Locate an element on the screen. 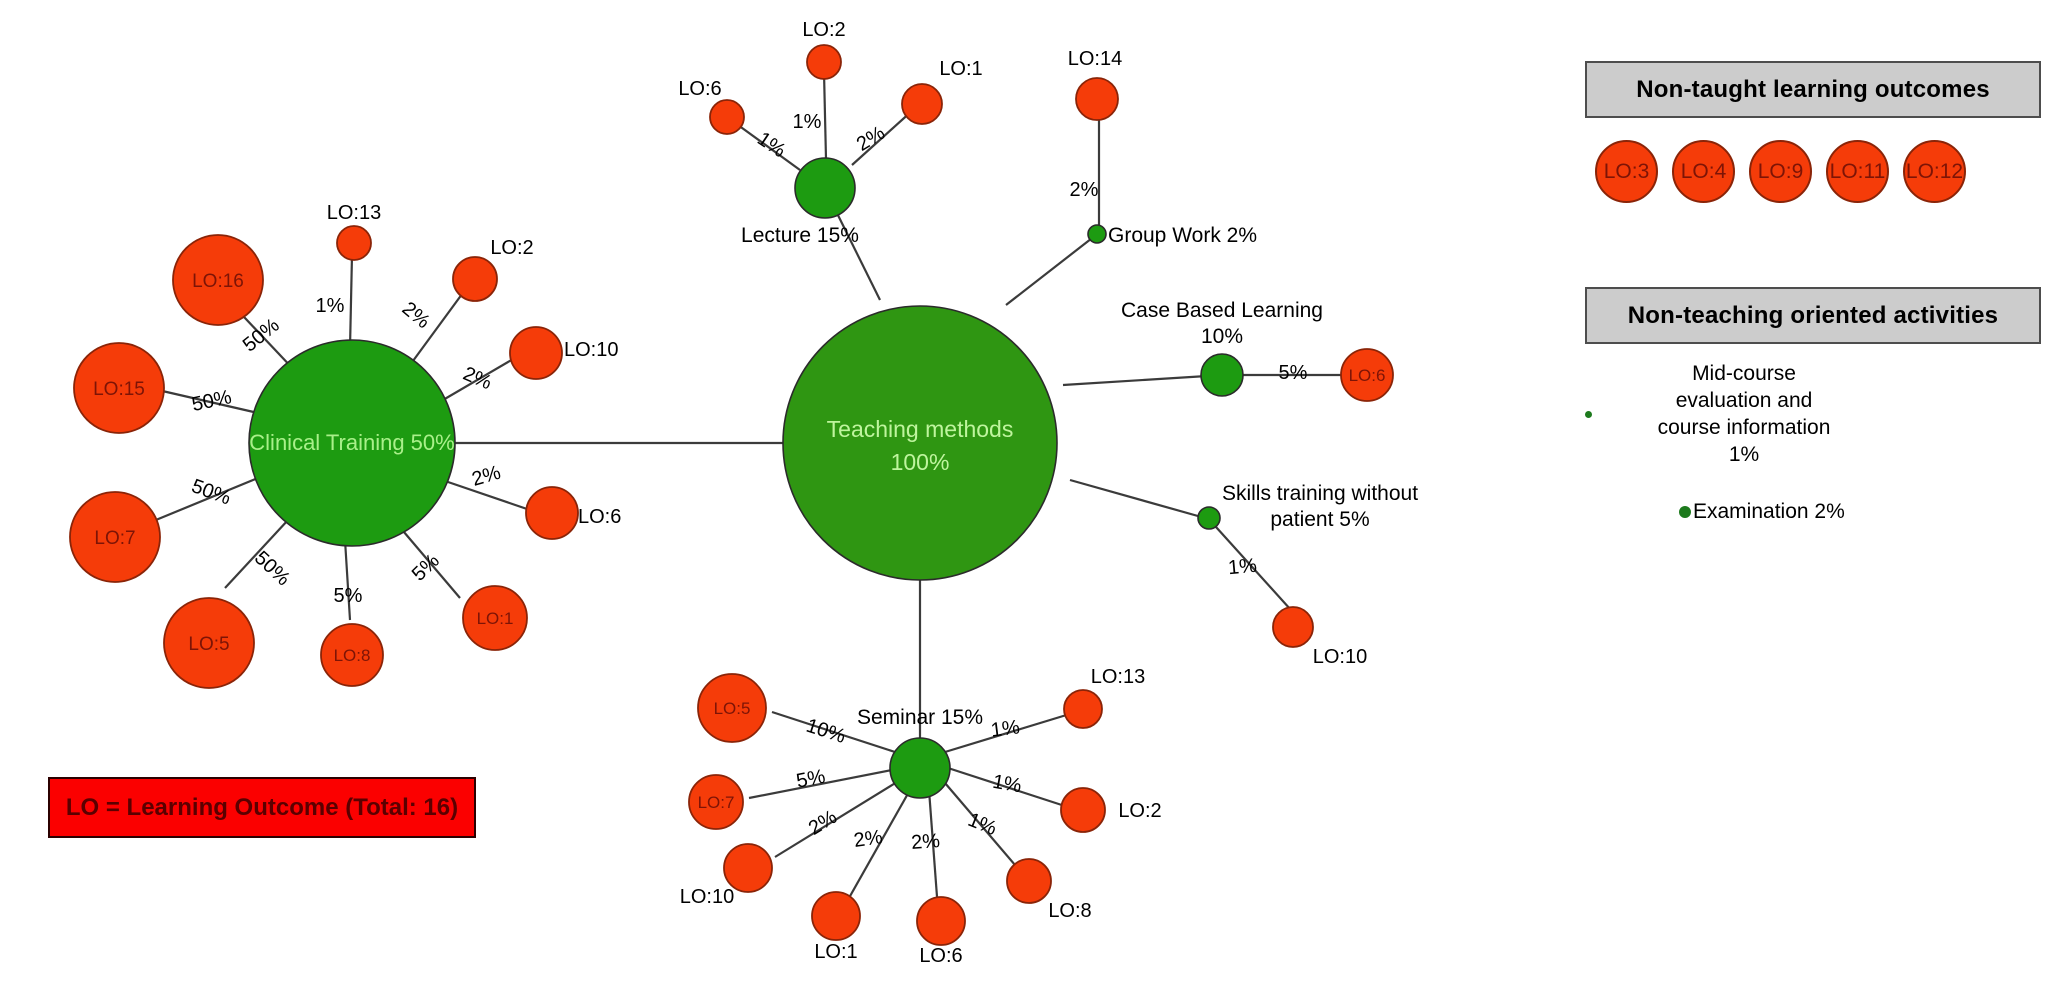 This screenshot has height=1001, width=2059. edge-seminar-lo5 is located at coordinates (833, 732).